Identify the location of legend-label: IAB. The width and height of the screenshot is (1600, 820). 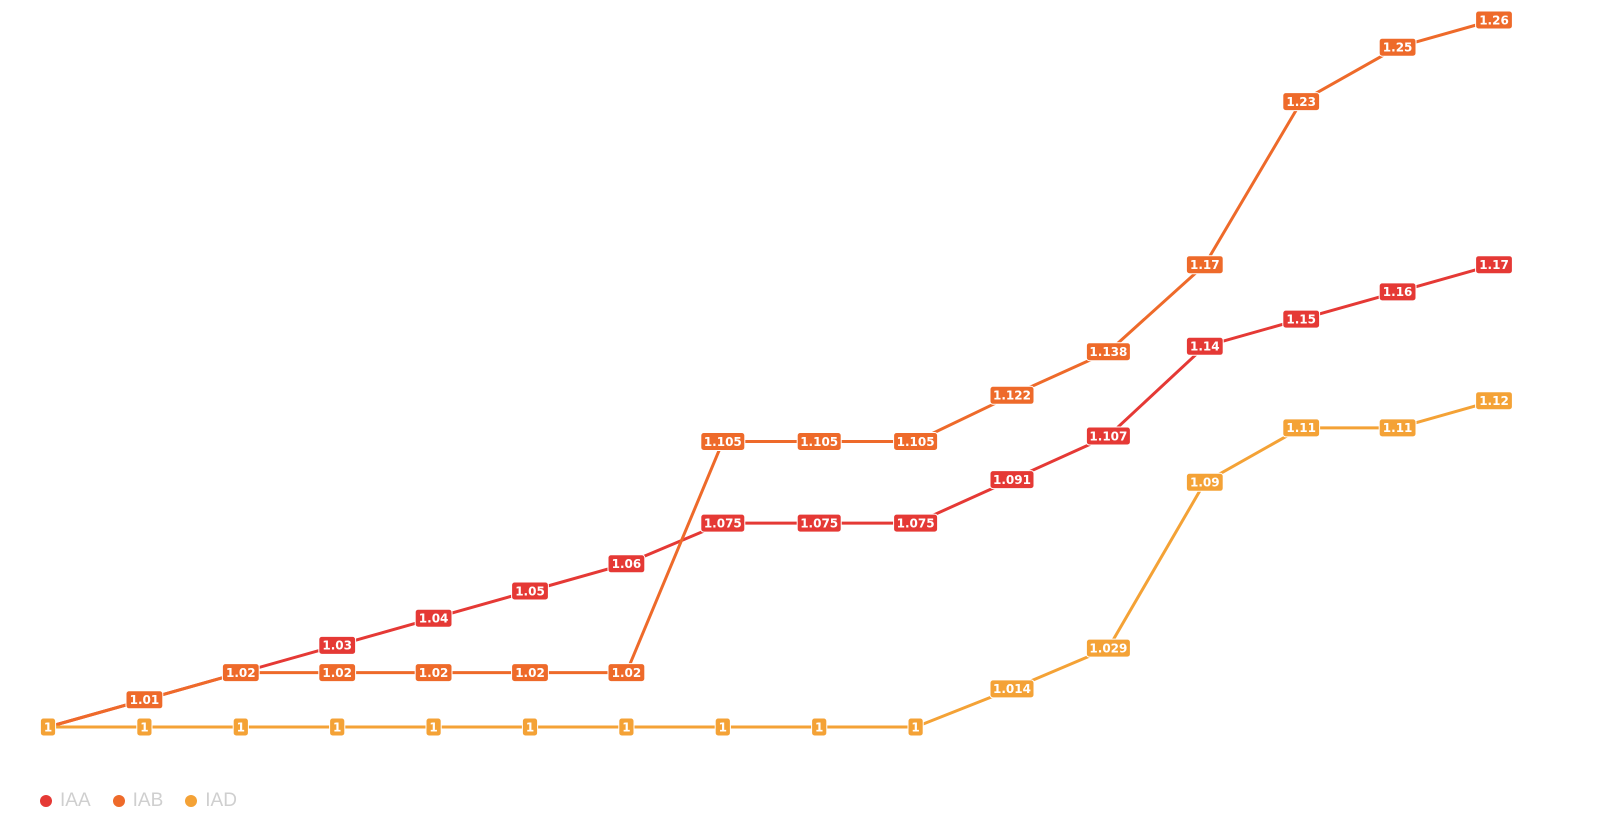
(148, 800).